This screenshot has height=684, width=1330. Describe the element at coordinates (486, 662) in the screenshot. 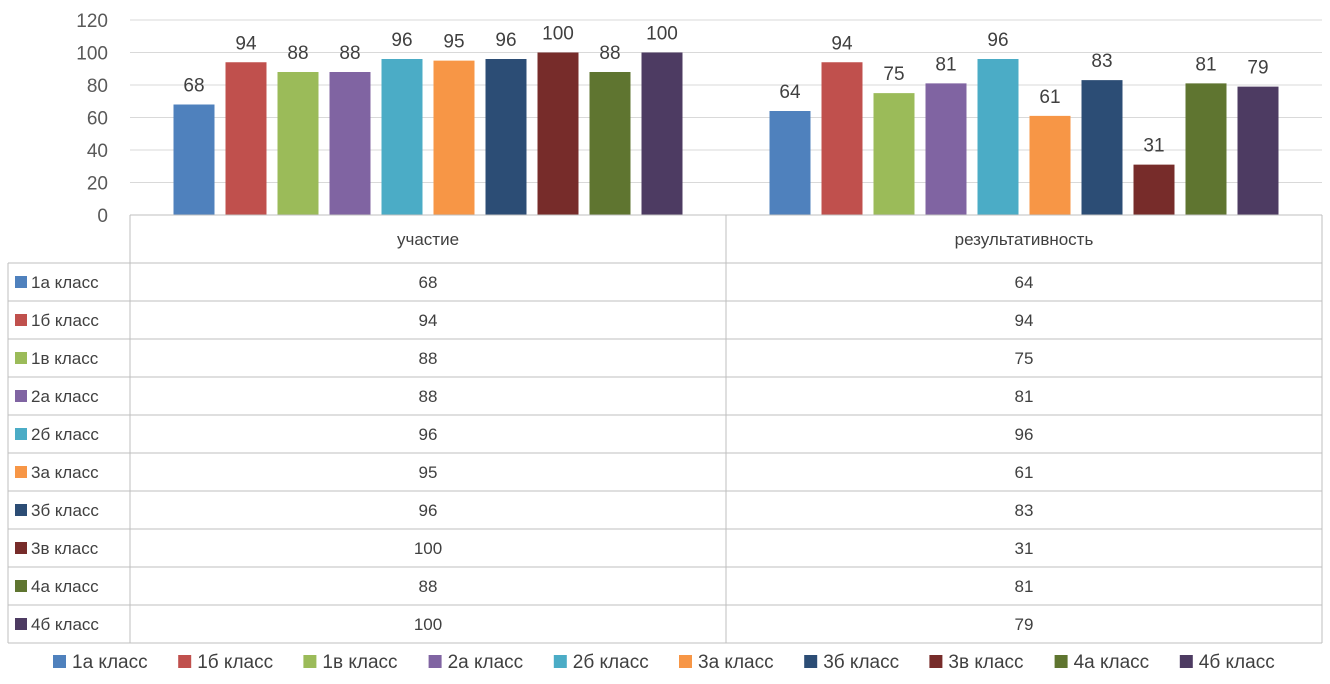

I see `legend-label: 2а класс` at that location.